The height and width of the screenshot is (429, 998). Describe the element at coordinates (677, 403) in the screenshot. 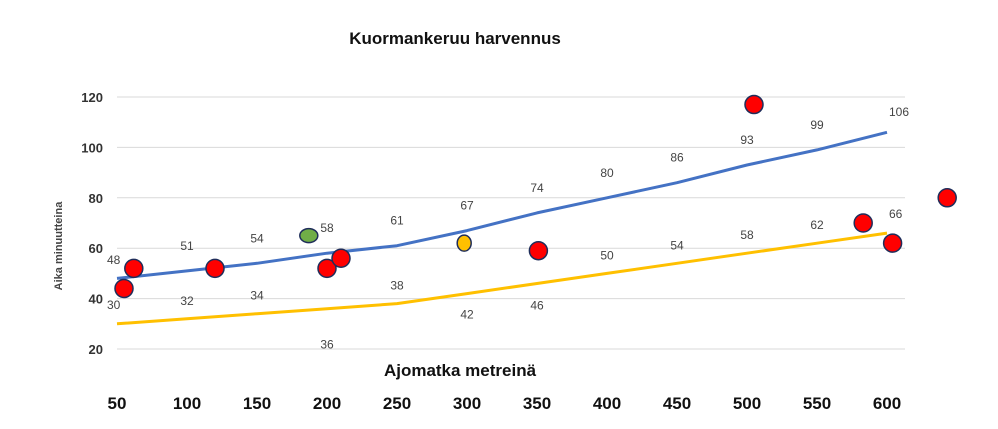

I see `x-tick-label: 450` at that location.